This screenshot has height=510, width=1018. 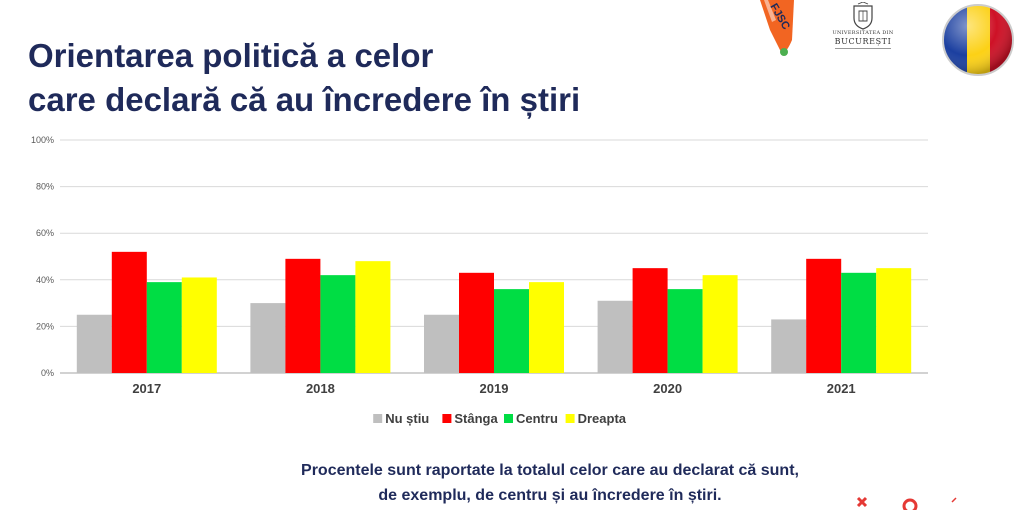 I want to click on x-tick-label: 2017, so click(x=146, y=388).